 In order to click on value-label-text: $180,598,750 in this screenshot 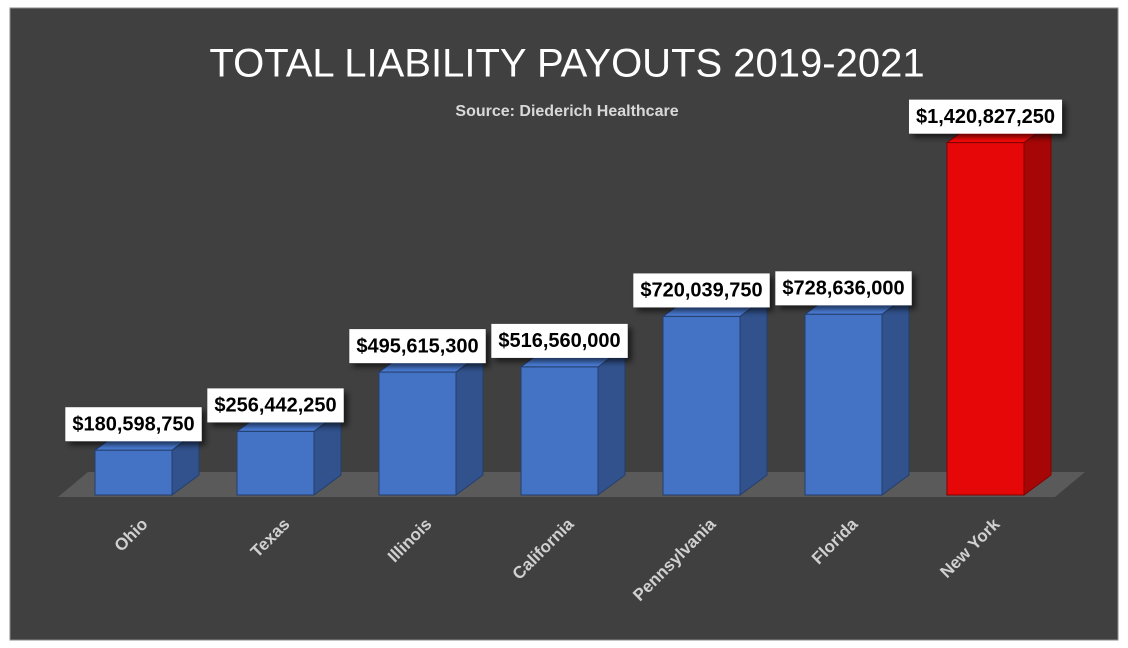, I will do `click(133, 424)`.